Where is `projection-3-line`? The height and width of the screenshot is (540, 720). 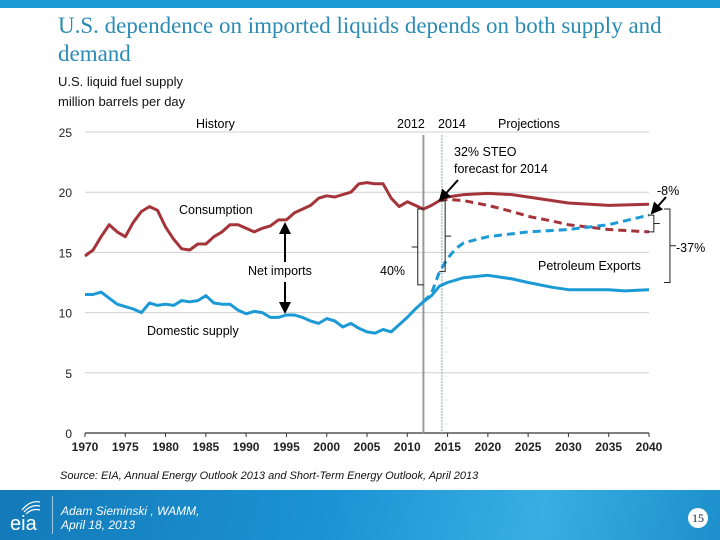
projection-3-line is located at coordinates (536, 258).